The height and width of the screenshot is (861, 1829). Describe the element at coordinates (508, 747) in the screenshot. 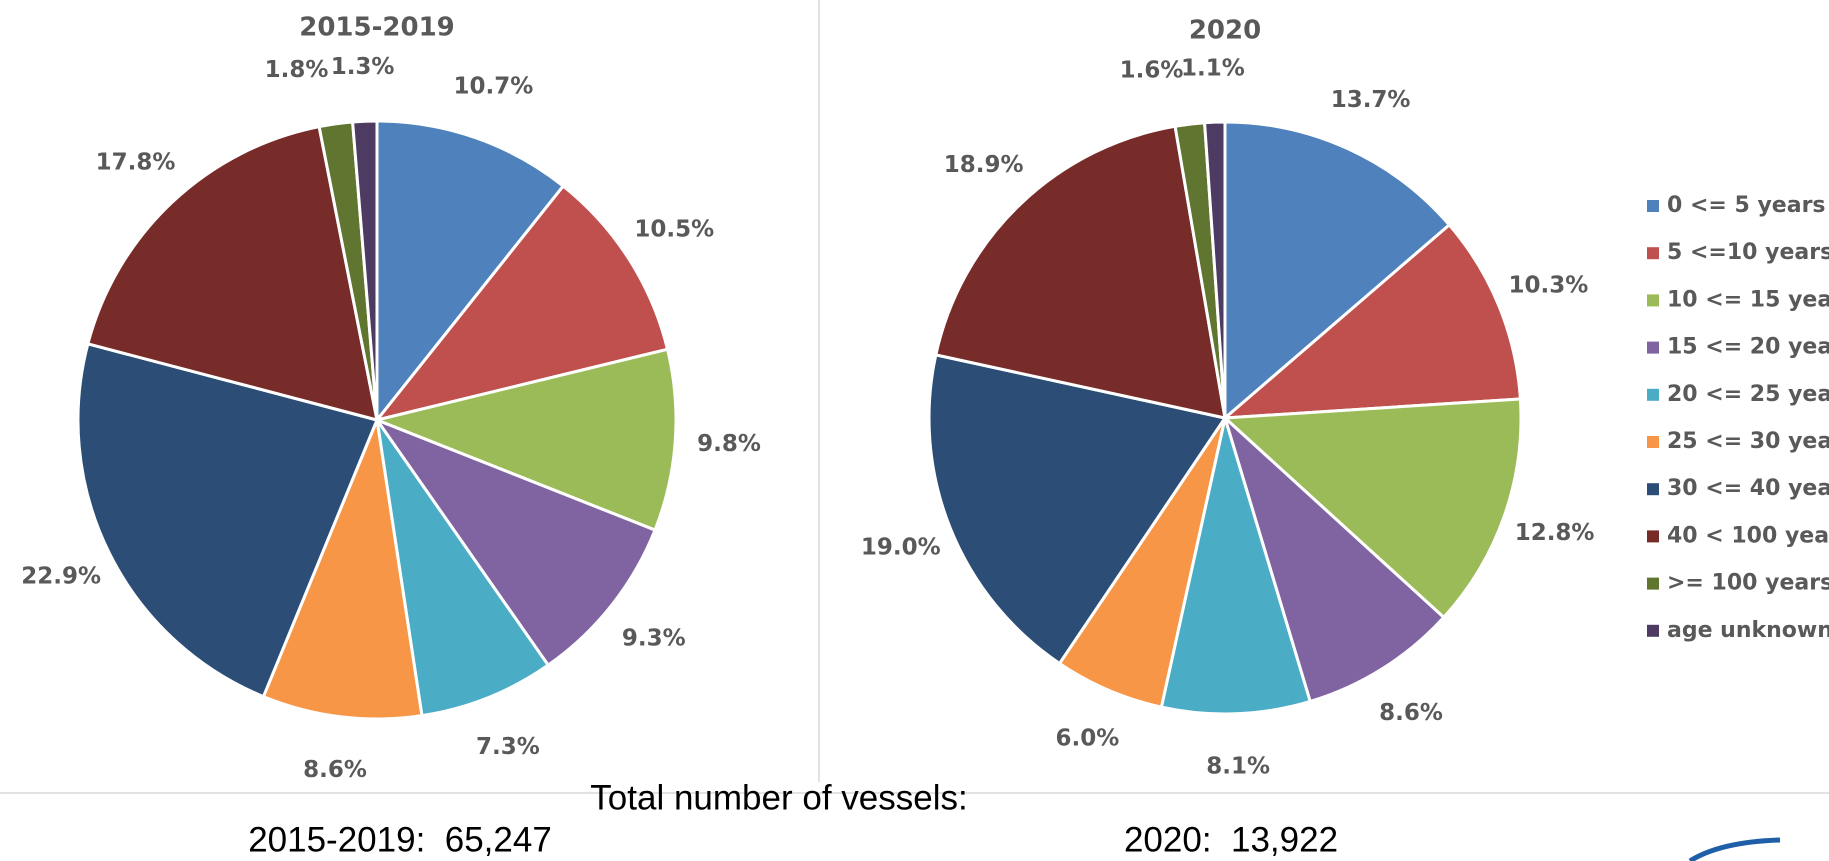

I see `data-label: 7.3%` at that location.